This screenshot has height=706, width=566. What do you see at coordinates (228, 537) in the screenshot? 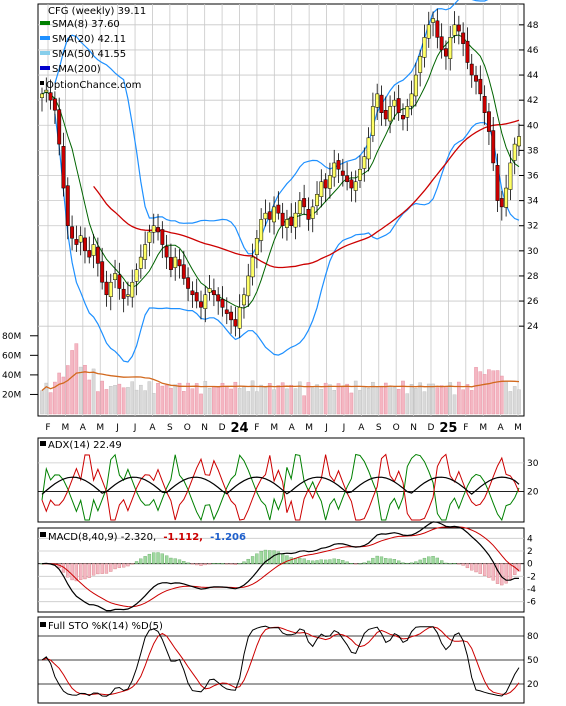
I see `macd-hist-value: -1.206` at bounding box center [228, 537].